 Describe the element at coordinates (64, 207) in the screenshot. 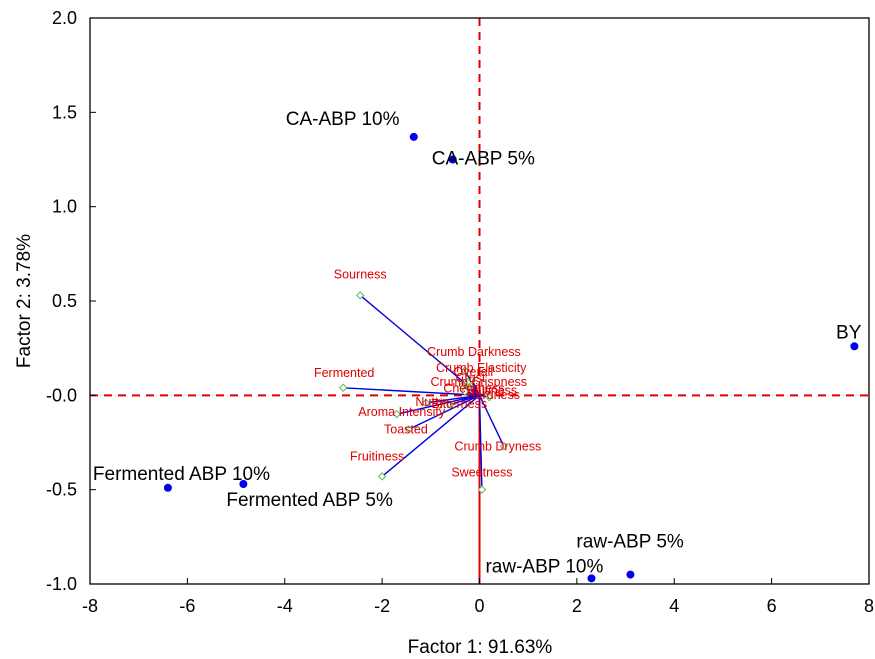

I see `y-tick-label: 1.0` at that location.